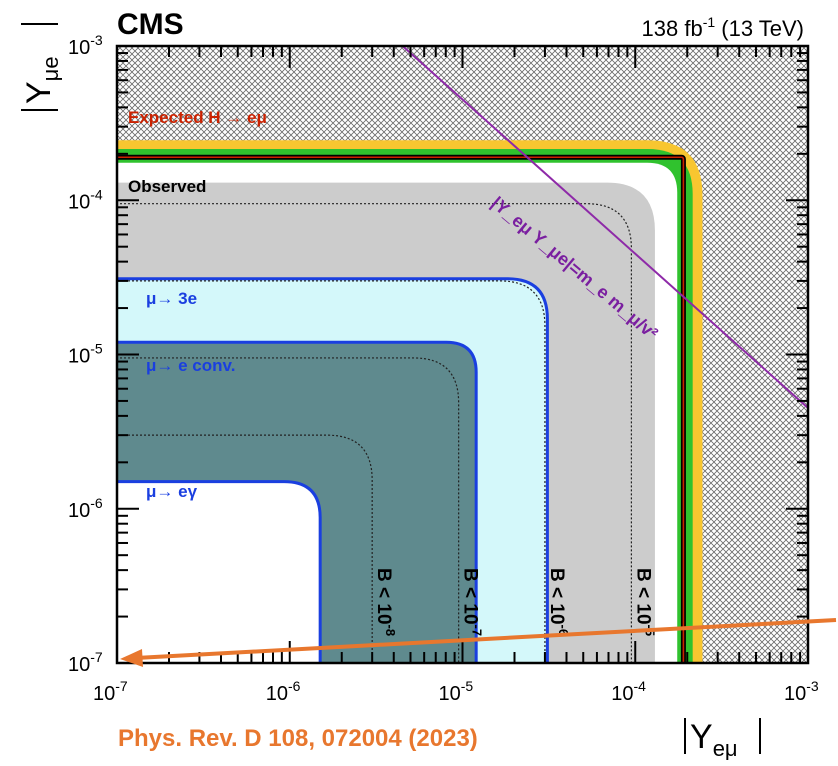  I want to click on svg-text: B < 10-7, so click(472, 602).